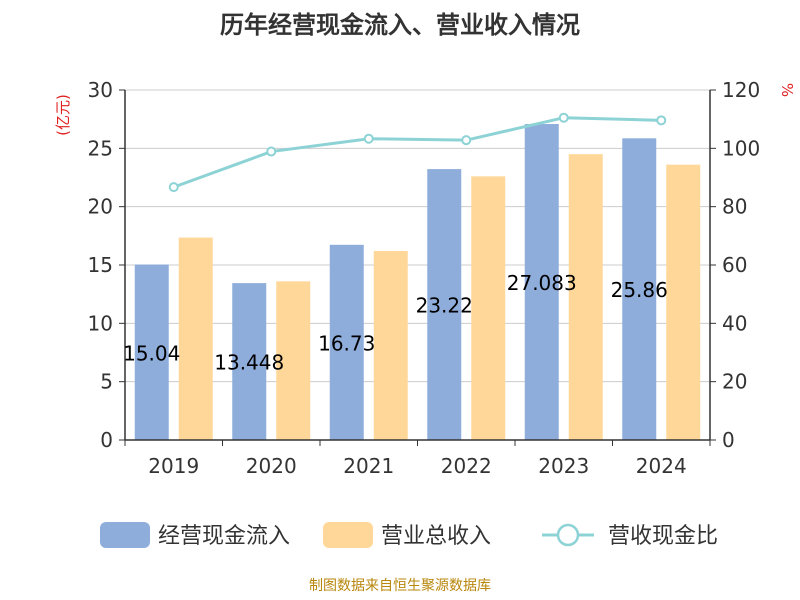  Describe the element at coordinates (271, 466) in the screenshot. I see `x-tick-label: 2020` at that location.